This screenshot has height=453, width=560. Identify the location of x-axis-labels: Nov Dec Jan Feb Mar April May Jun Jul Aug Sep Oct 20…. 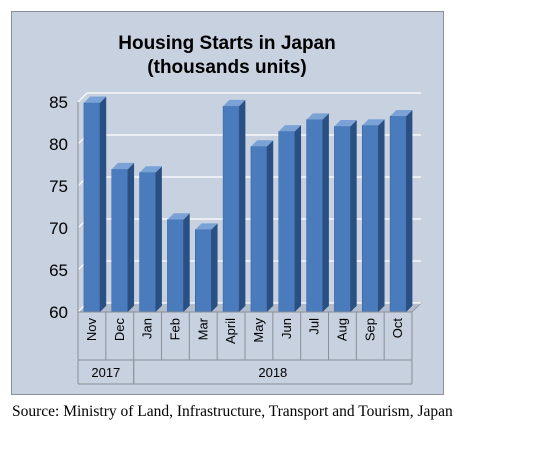
(245, 348).